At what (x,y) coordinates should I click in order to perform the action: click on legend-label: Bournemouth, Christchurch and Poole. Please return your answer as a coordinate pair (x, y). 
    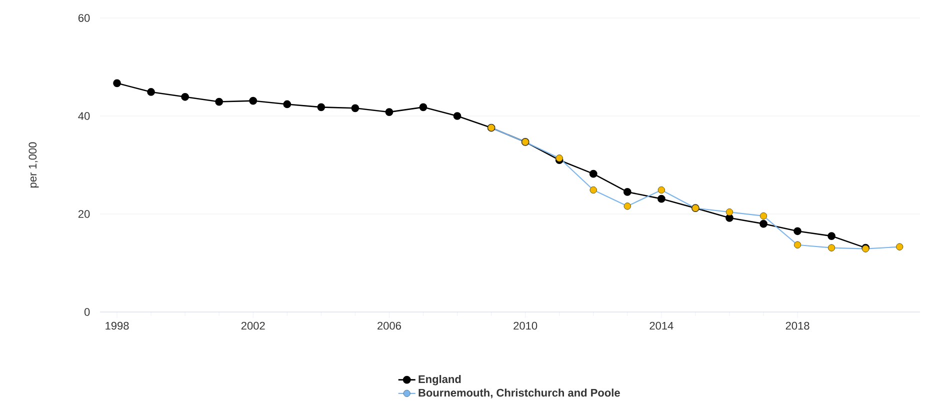
    Looking at the image, I should click on (519, 393).